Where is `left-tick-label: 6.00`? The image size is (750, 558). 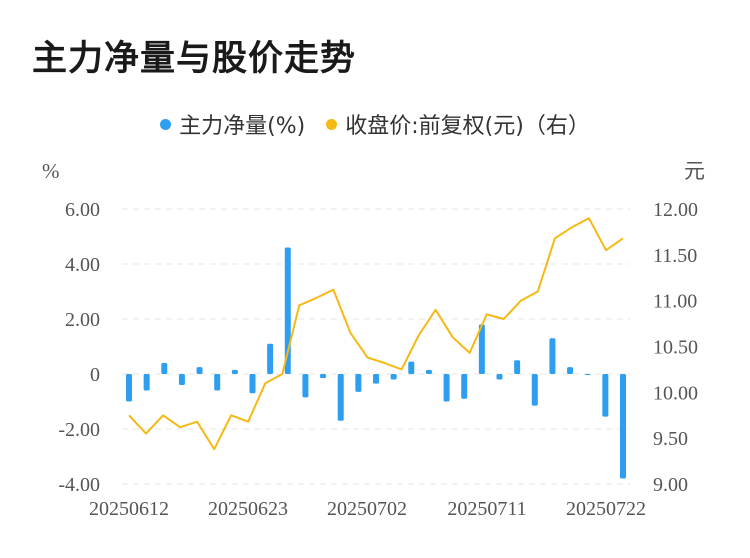 left-tick-label: 6.00 is located at coordinates (82, 210).